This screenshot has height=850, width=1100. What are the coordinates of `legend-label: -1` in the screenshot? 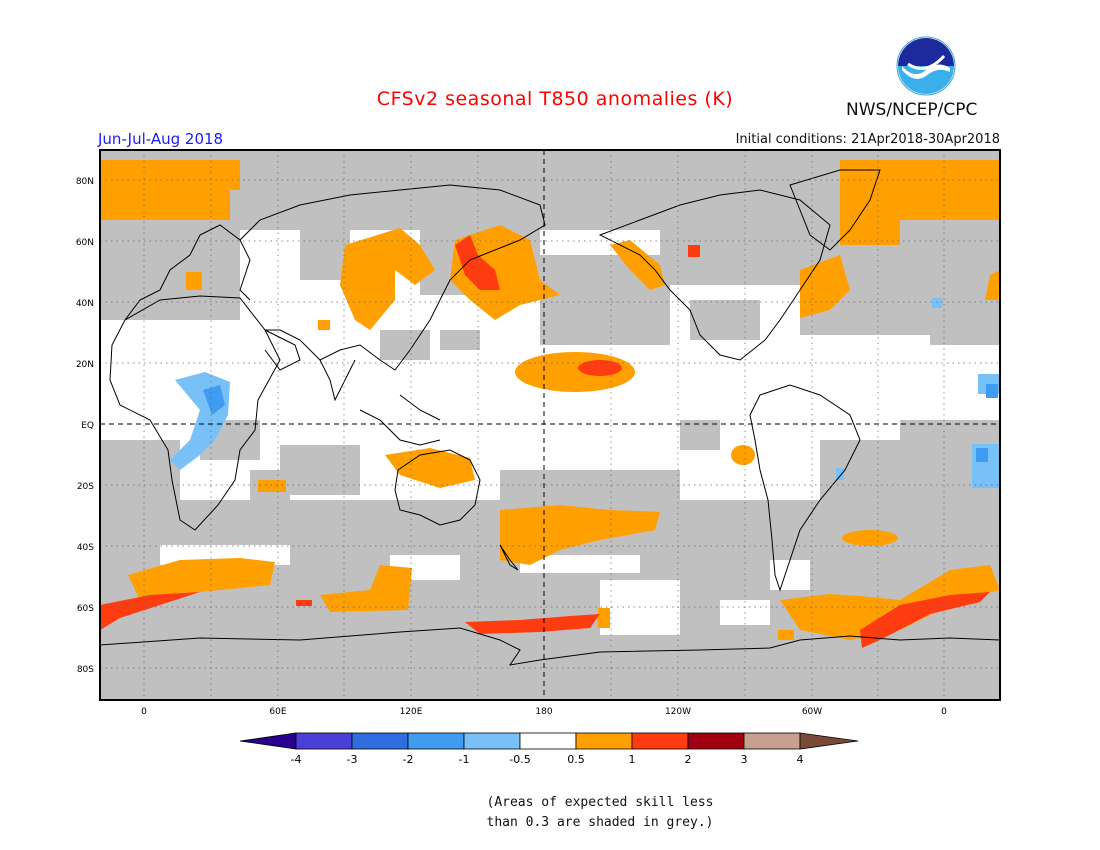 It's located at (464, 759).